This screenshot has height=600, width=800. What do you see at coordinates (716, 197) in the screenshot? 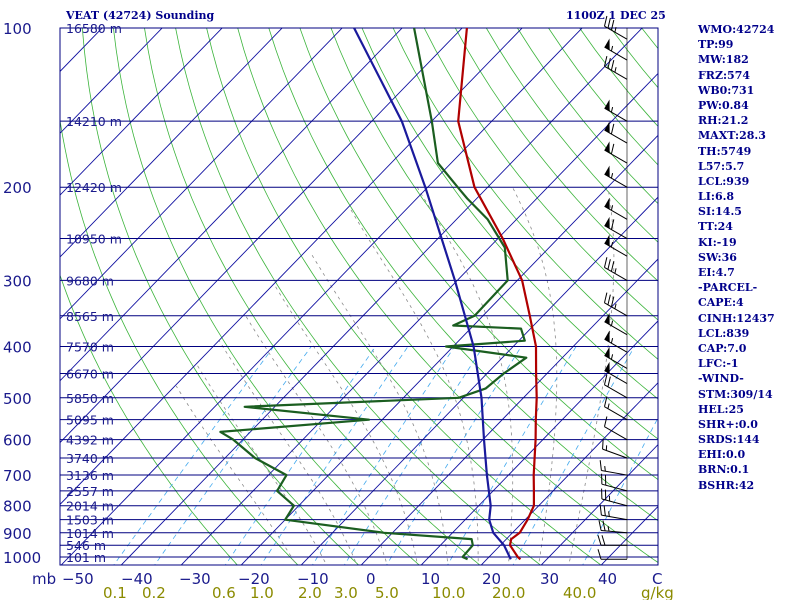
I see `stat-item: LI:6.8` at bounding box center [716, 197].